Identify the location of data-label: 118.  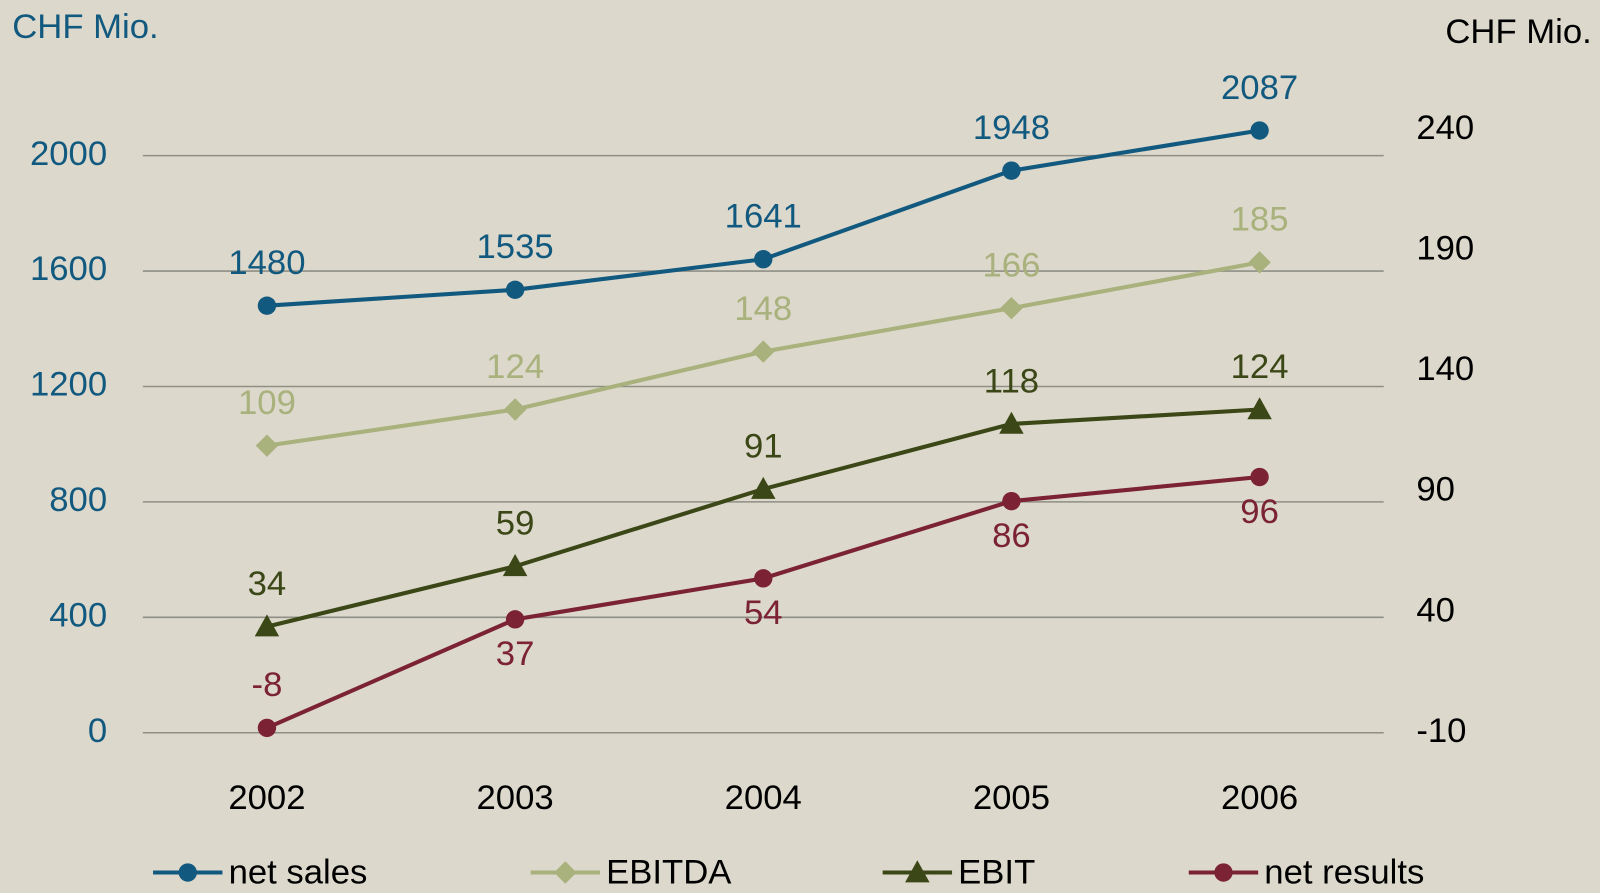
(1011, 381).